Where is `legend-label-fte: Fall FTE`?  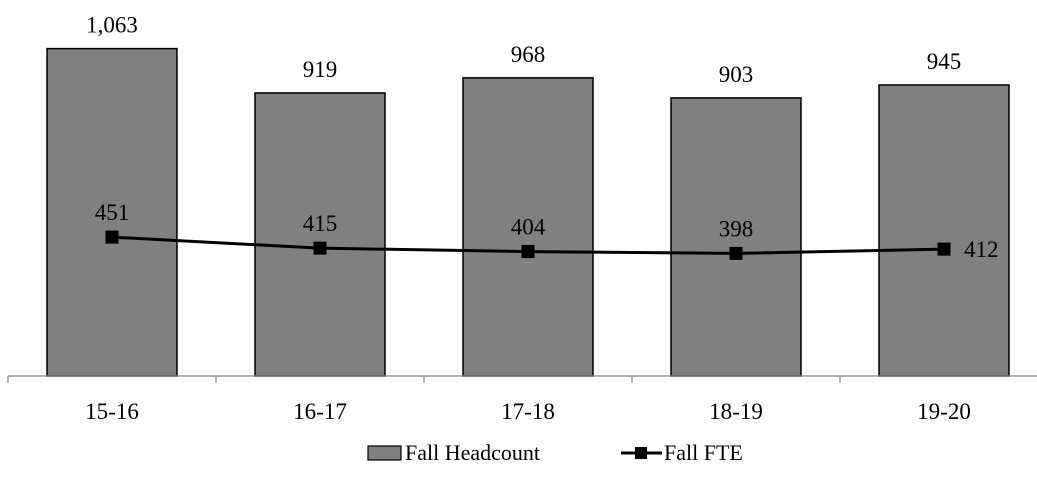 legend-label-fte: Fall FTE is located at coordinates (703, 452).